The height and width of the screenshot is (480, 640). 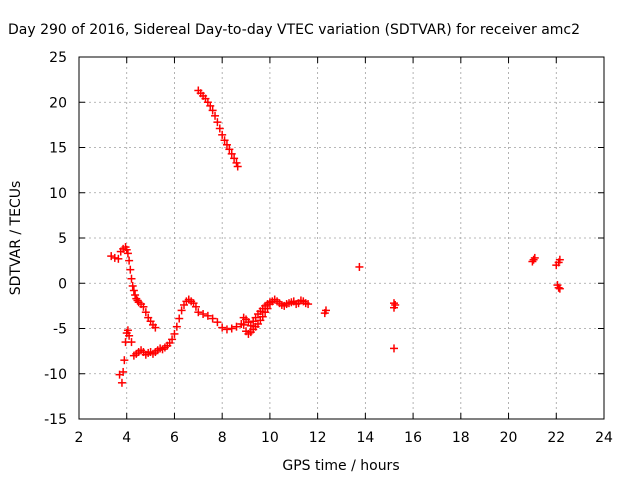 What do you see at coordinates (556, 438) in the screenshot?
I see `x-tick-label: 22` at bounding box center [556, 438].